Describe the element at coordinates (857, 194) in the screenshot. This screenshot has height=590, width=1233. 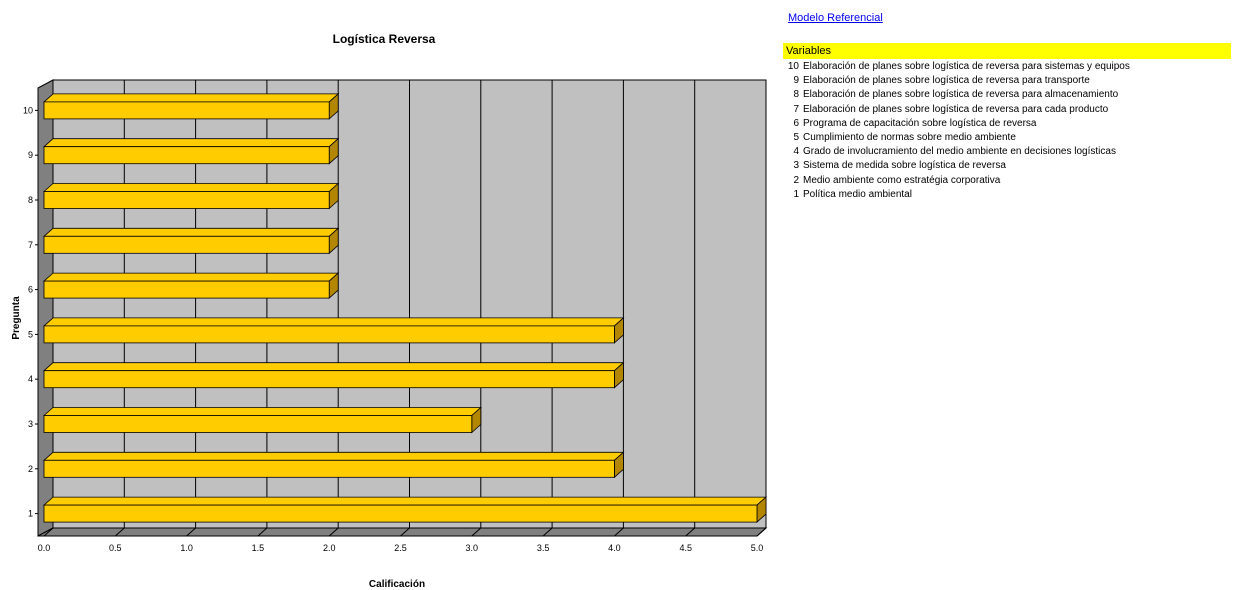
I see `variable-text: Política medio ambiental` at that location.